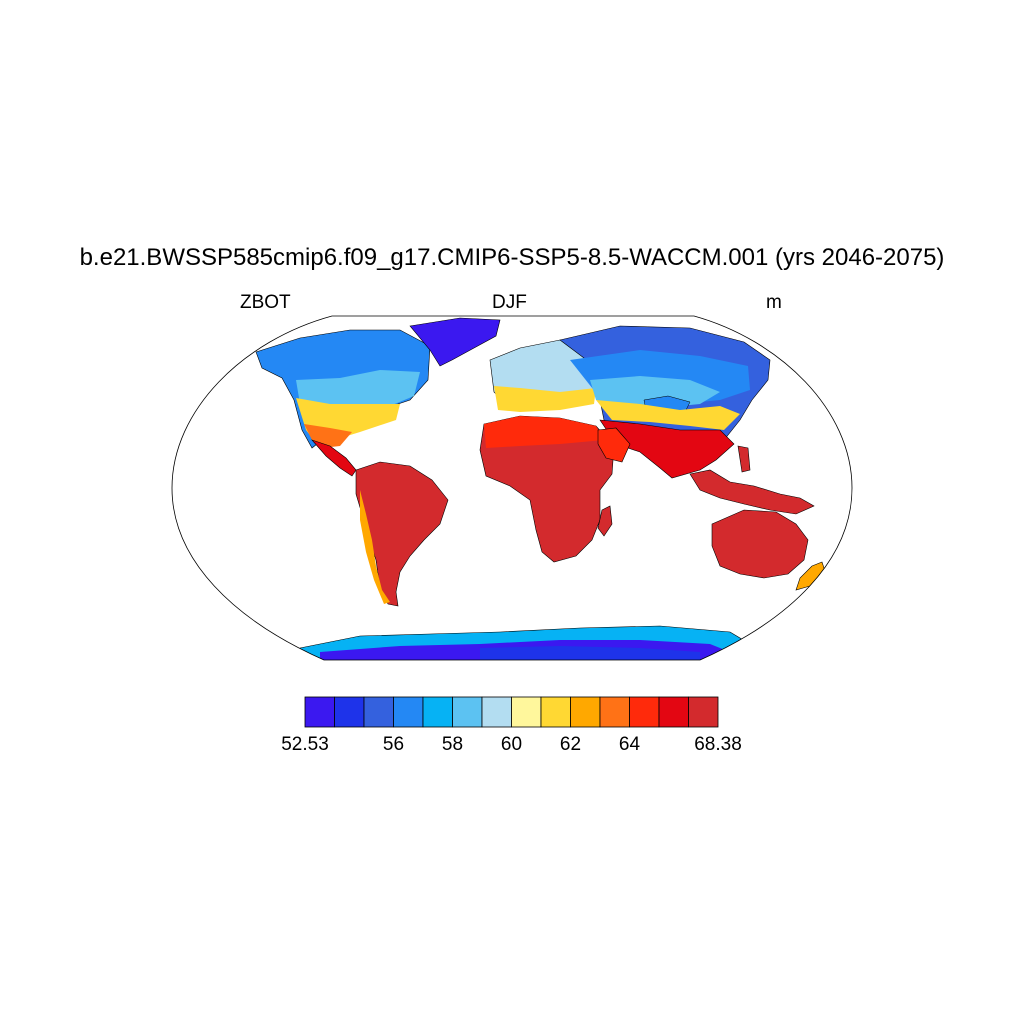 This screenshot has width=1024, height=1024. I want to click on middle-east-band, so click(668, 415).